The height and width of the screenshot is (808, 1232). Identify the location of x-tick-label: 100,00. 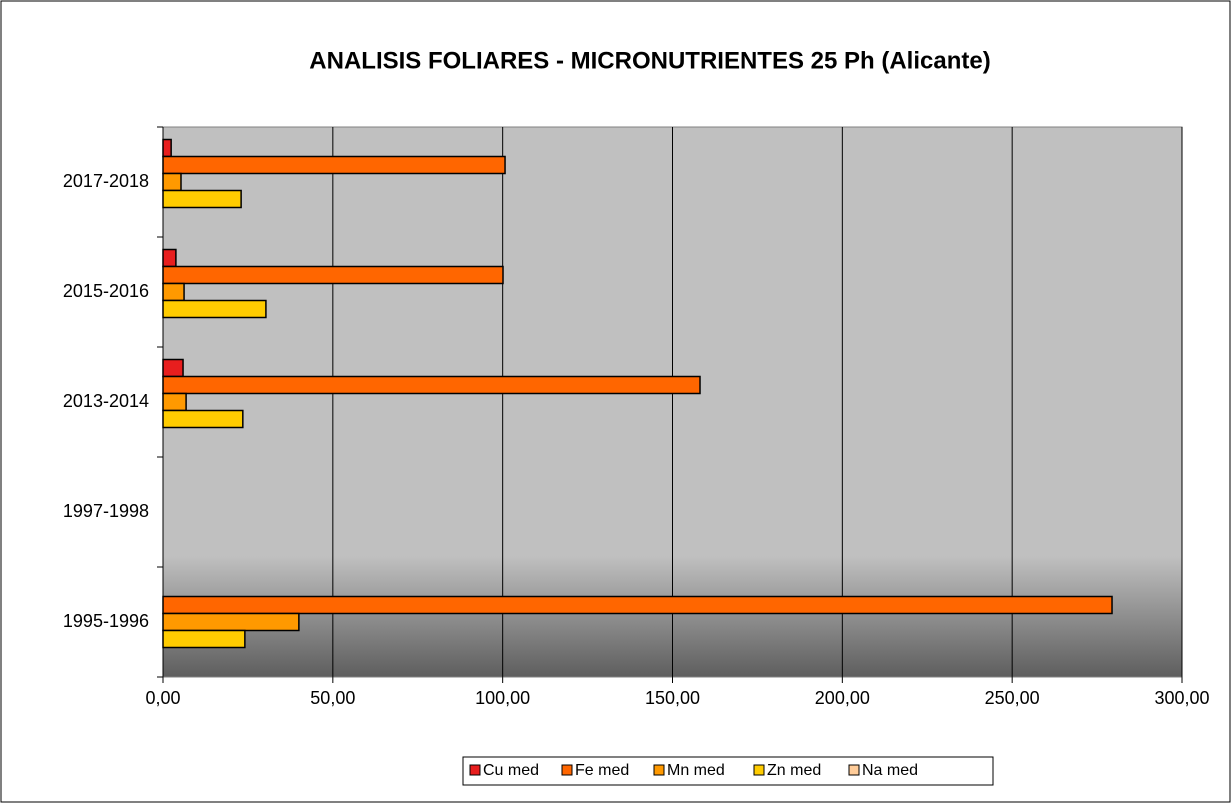
(502, 698).